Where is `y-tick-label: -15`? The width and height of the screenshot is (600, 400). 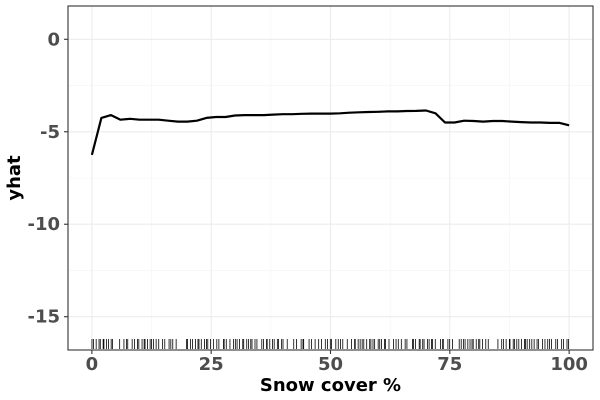 y-tick-label: -15 is located at coordinates (43, 317).